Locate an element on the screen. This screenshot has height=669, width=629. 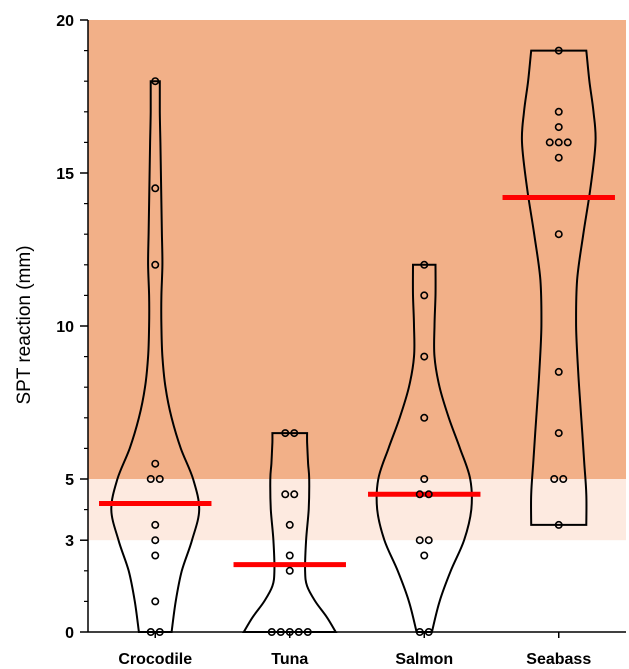
x-tick-label: Seabass is located at coordinates (558, 659).